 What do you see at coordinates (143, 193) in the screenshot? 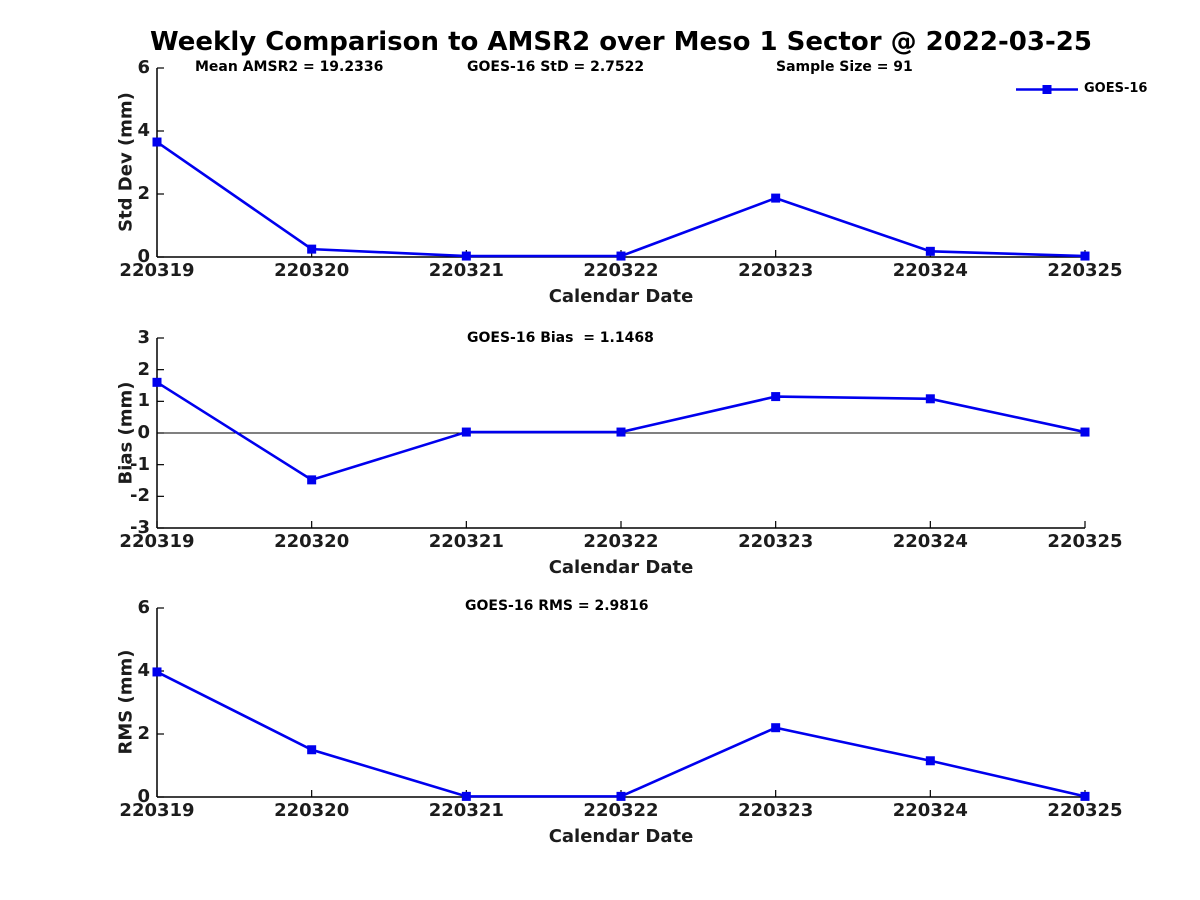
I see `std-dev-y-tick-label: 2` at bounding box center [143, 193].